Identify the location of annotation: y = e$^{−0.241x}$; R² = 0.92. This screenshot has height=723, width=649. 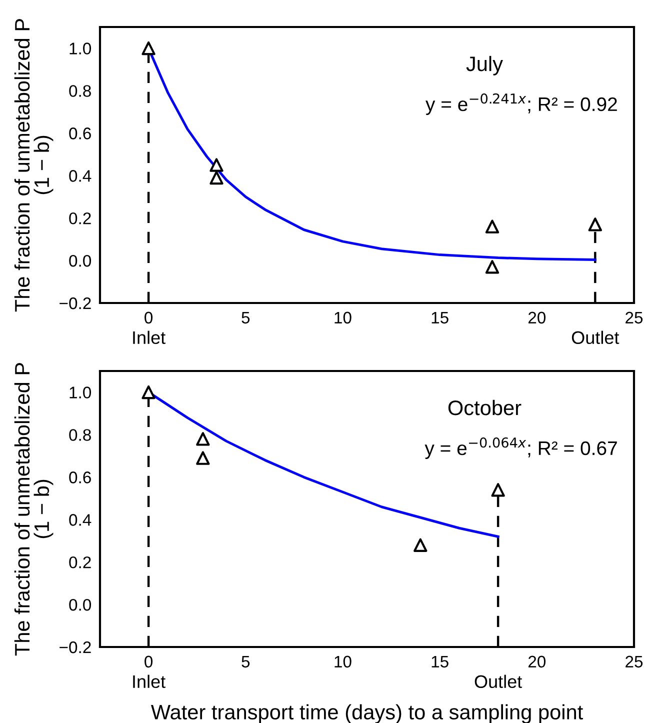
(521, 104).